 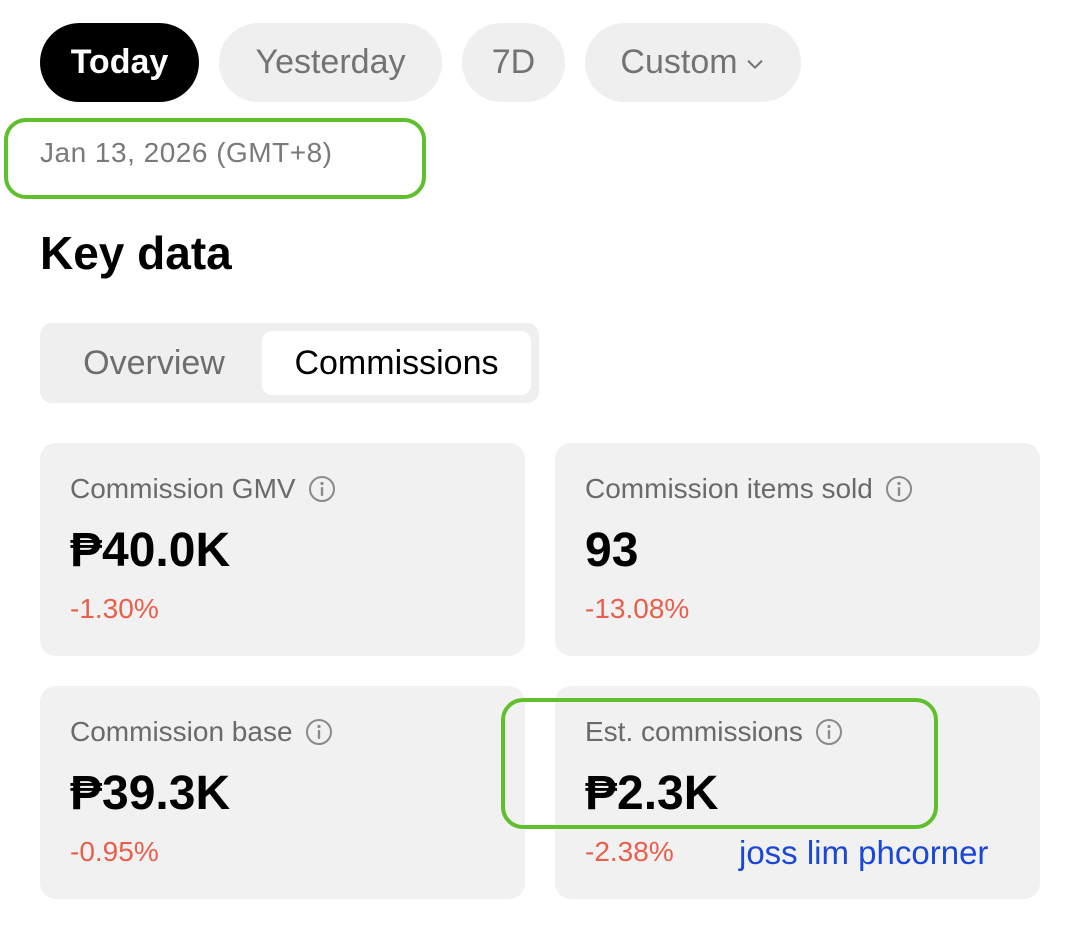 I want to click on metric-value: 93, so click(x=612, y=550).